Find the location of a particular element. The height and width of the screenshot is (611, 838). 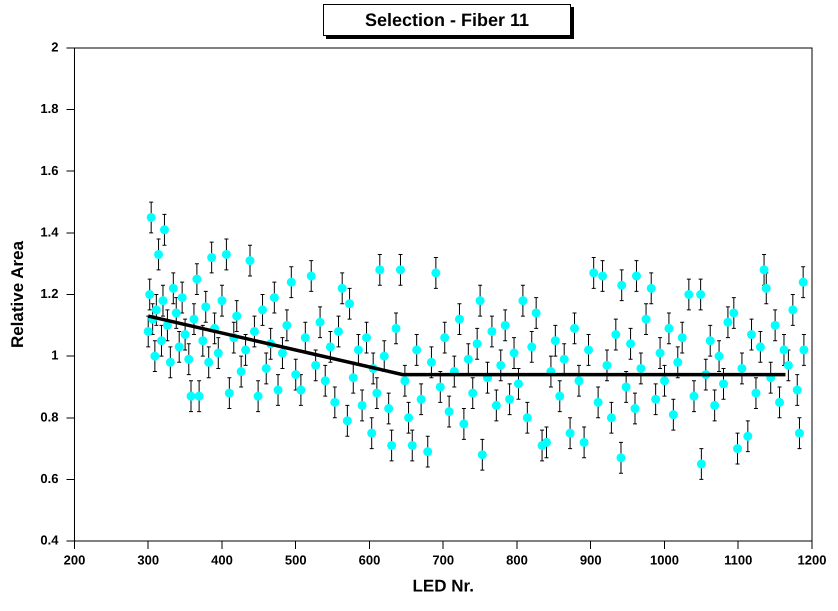

x-tick-label: 400 is located at coordinates (222, 560).